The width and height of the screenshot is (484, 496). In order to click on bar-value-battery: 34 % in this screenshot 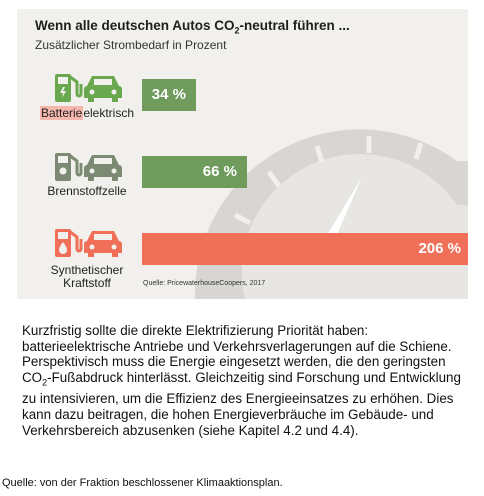, I will do `click(168, 94)`.